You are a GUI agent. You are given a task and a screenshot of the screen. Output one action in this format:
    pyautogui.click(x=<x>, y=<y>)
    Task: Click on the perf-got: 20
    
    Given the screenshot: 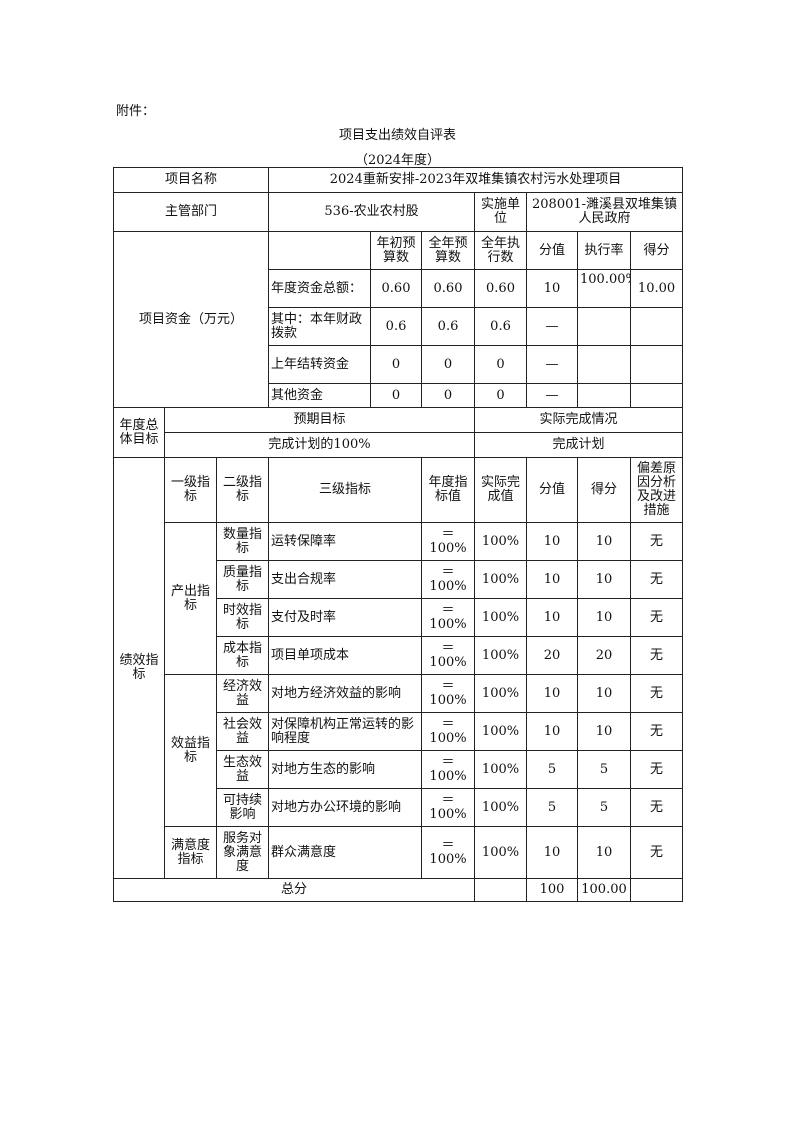 What is the action you would take?
    pyautogui.click(x=604, y=655)
    